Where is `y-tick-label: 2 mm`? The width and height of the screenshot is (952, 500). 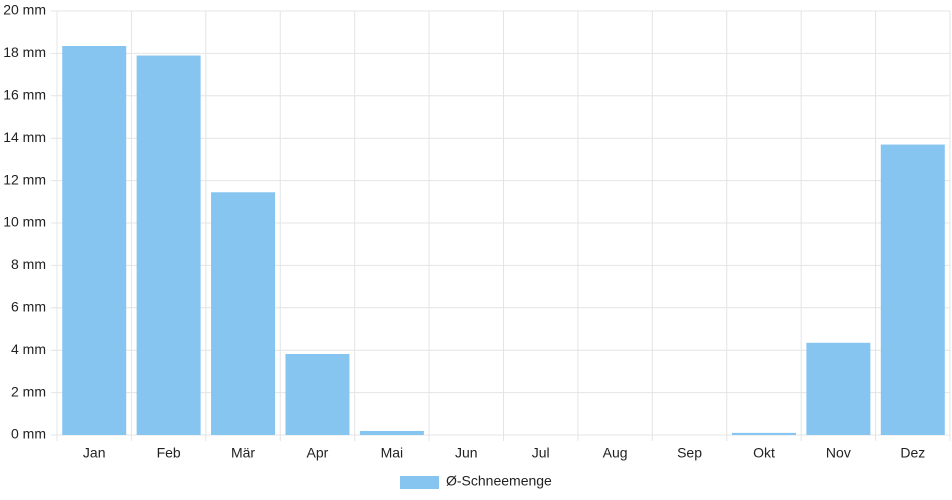 y-tick-label: 2 mm is located at coordinates (28, 391).